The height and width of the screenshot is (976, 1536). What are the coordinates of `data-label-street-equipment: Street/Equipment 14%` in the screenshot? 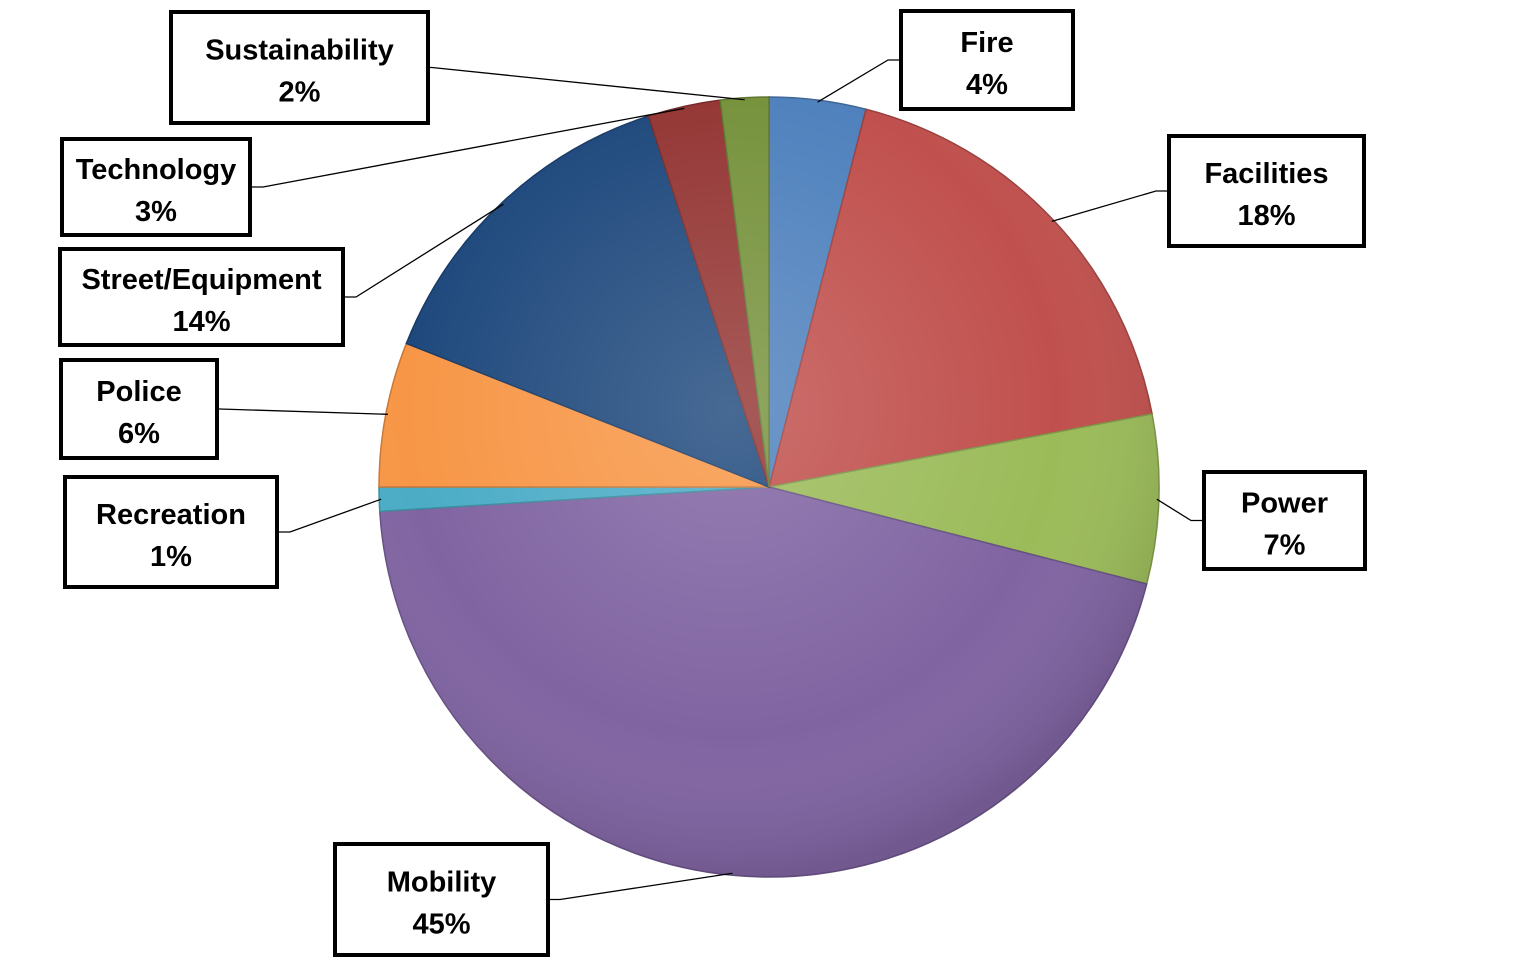 It's located at (201, 297).